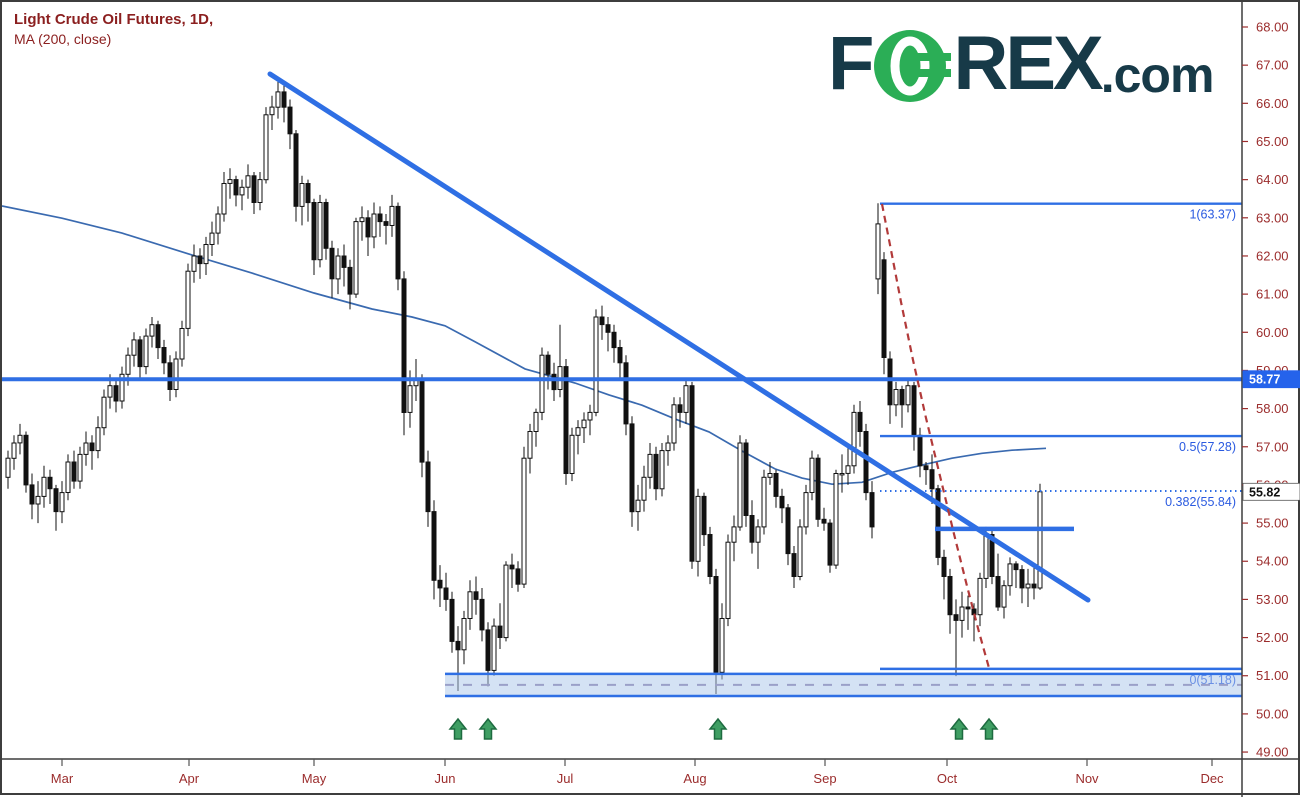  What do you see at coordinates (1264, 492) in the screenshot?
I see `current-price-badge-label: 55.82` at bounding box center [1264, 492].